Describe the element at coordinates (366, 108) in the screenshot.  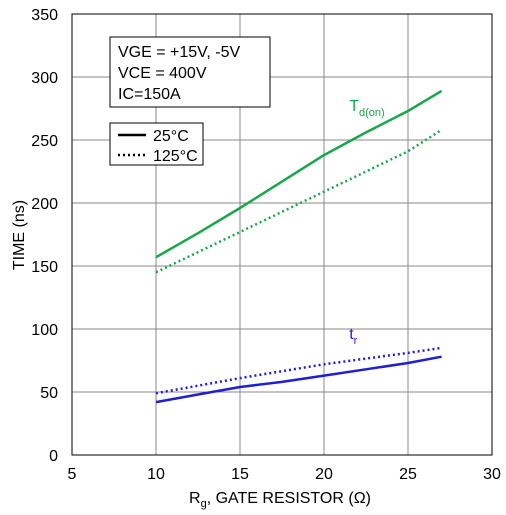
I see `series-label: Td(on)` at that location.